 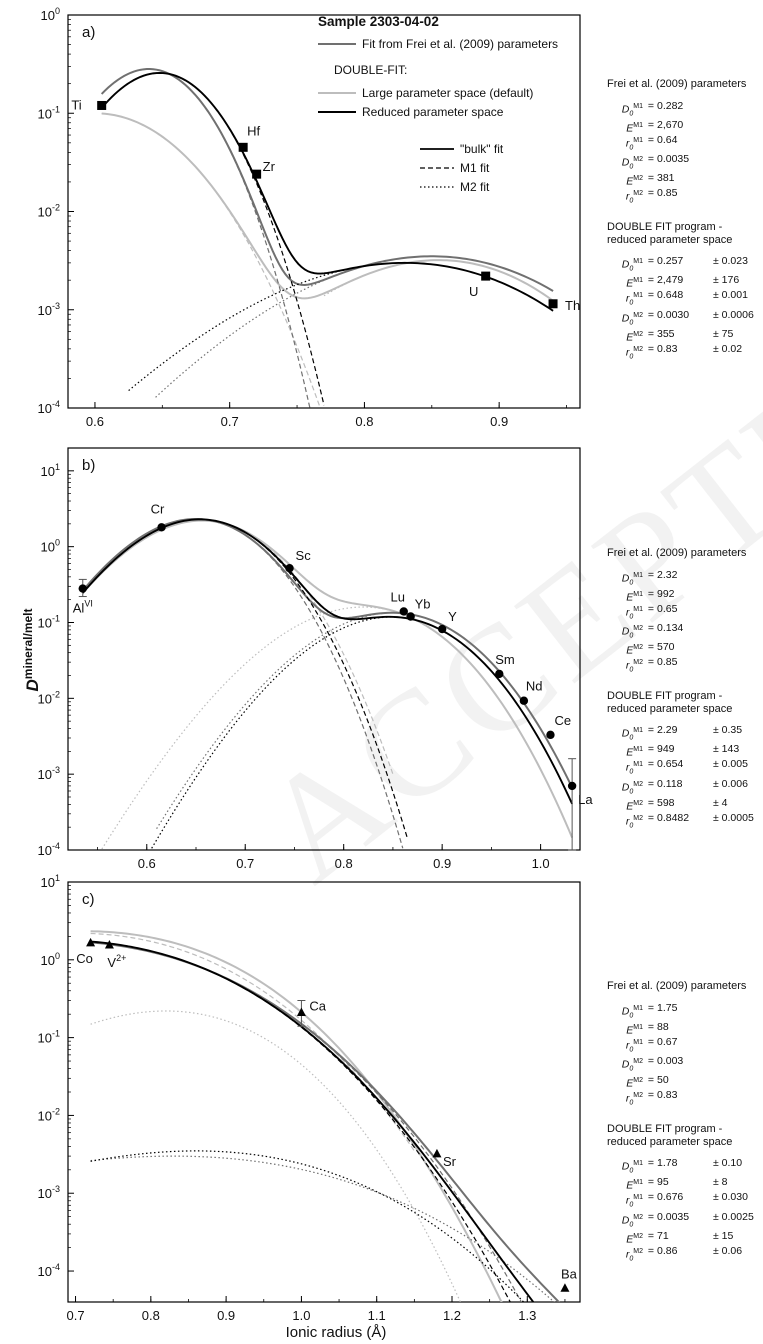 What do you see at coordinates (253, 130) in the screenshot?
I see `element-label-Hf: Hf` at bounding box center [253, 130].